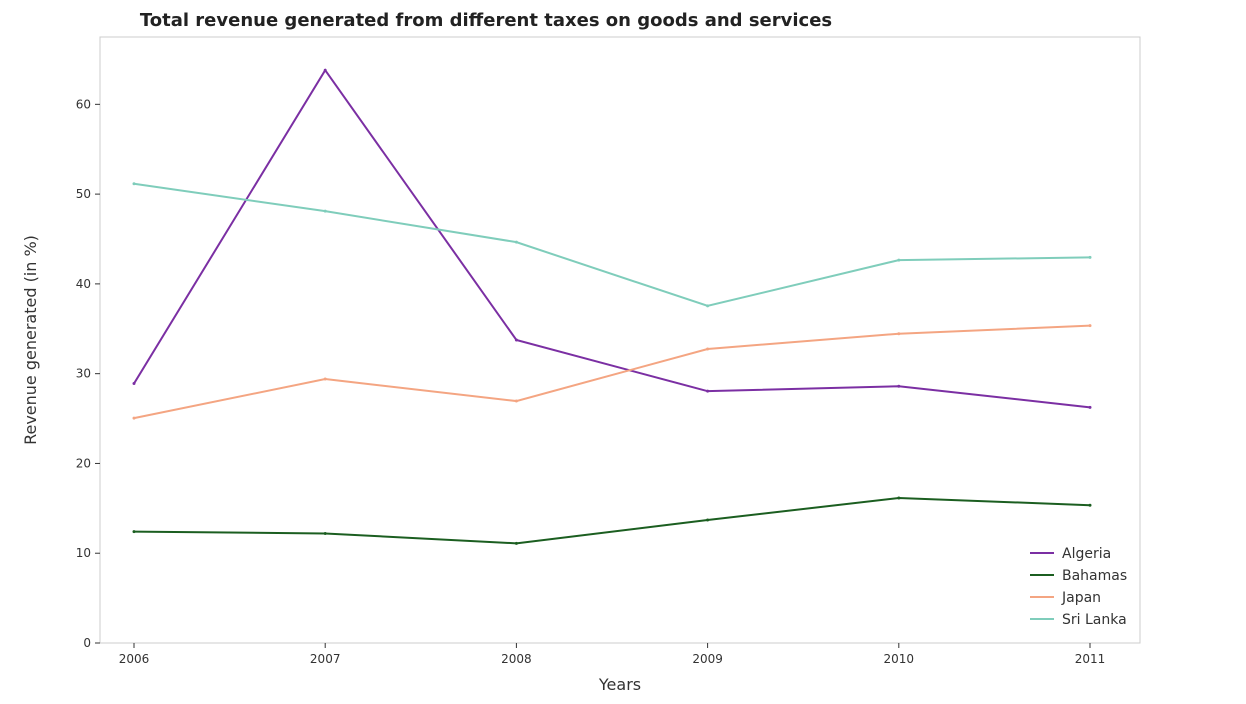 The image size is (1246, 704). What do you see at coordinates (1094, 620) in the screenshot?
I see `legend-label-sri-lanka: Sri Lanka` at bounding box center [1094, 620].